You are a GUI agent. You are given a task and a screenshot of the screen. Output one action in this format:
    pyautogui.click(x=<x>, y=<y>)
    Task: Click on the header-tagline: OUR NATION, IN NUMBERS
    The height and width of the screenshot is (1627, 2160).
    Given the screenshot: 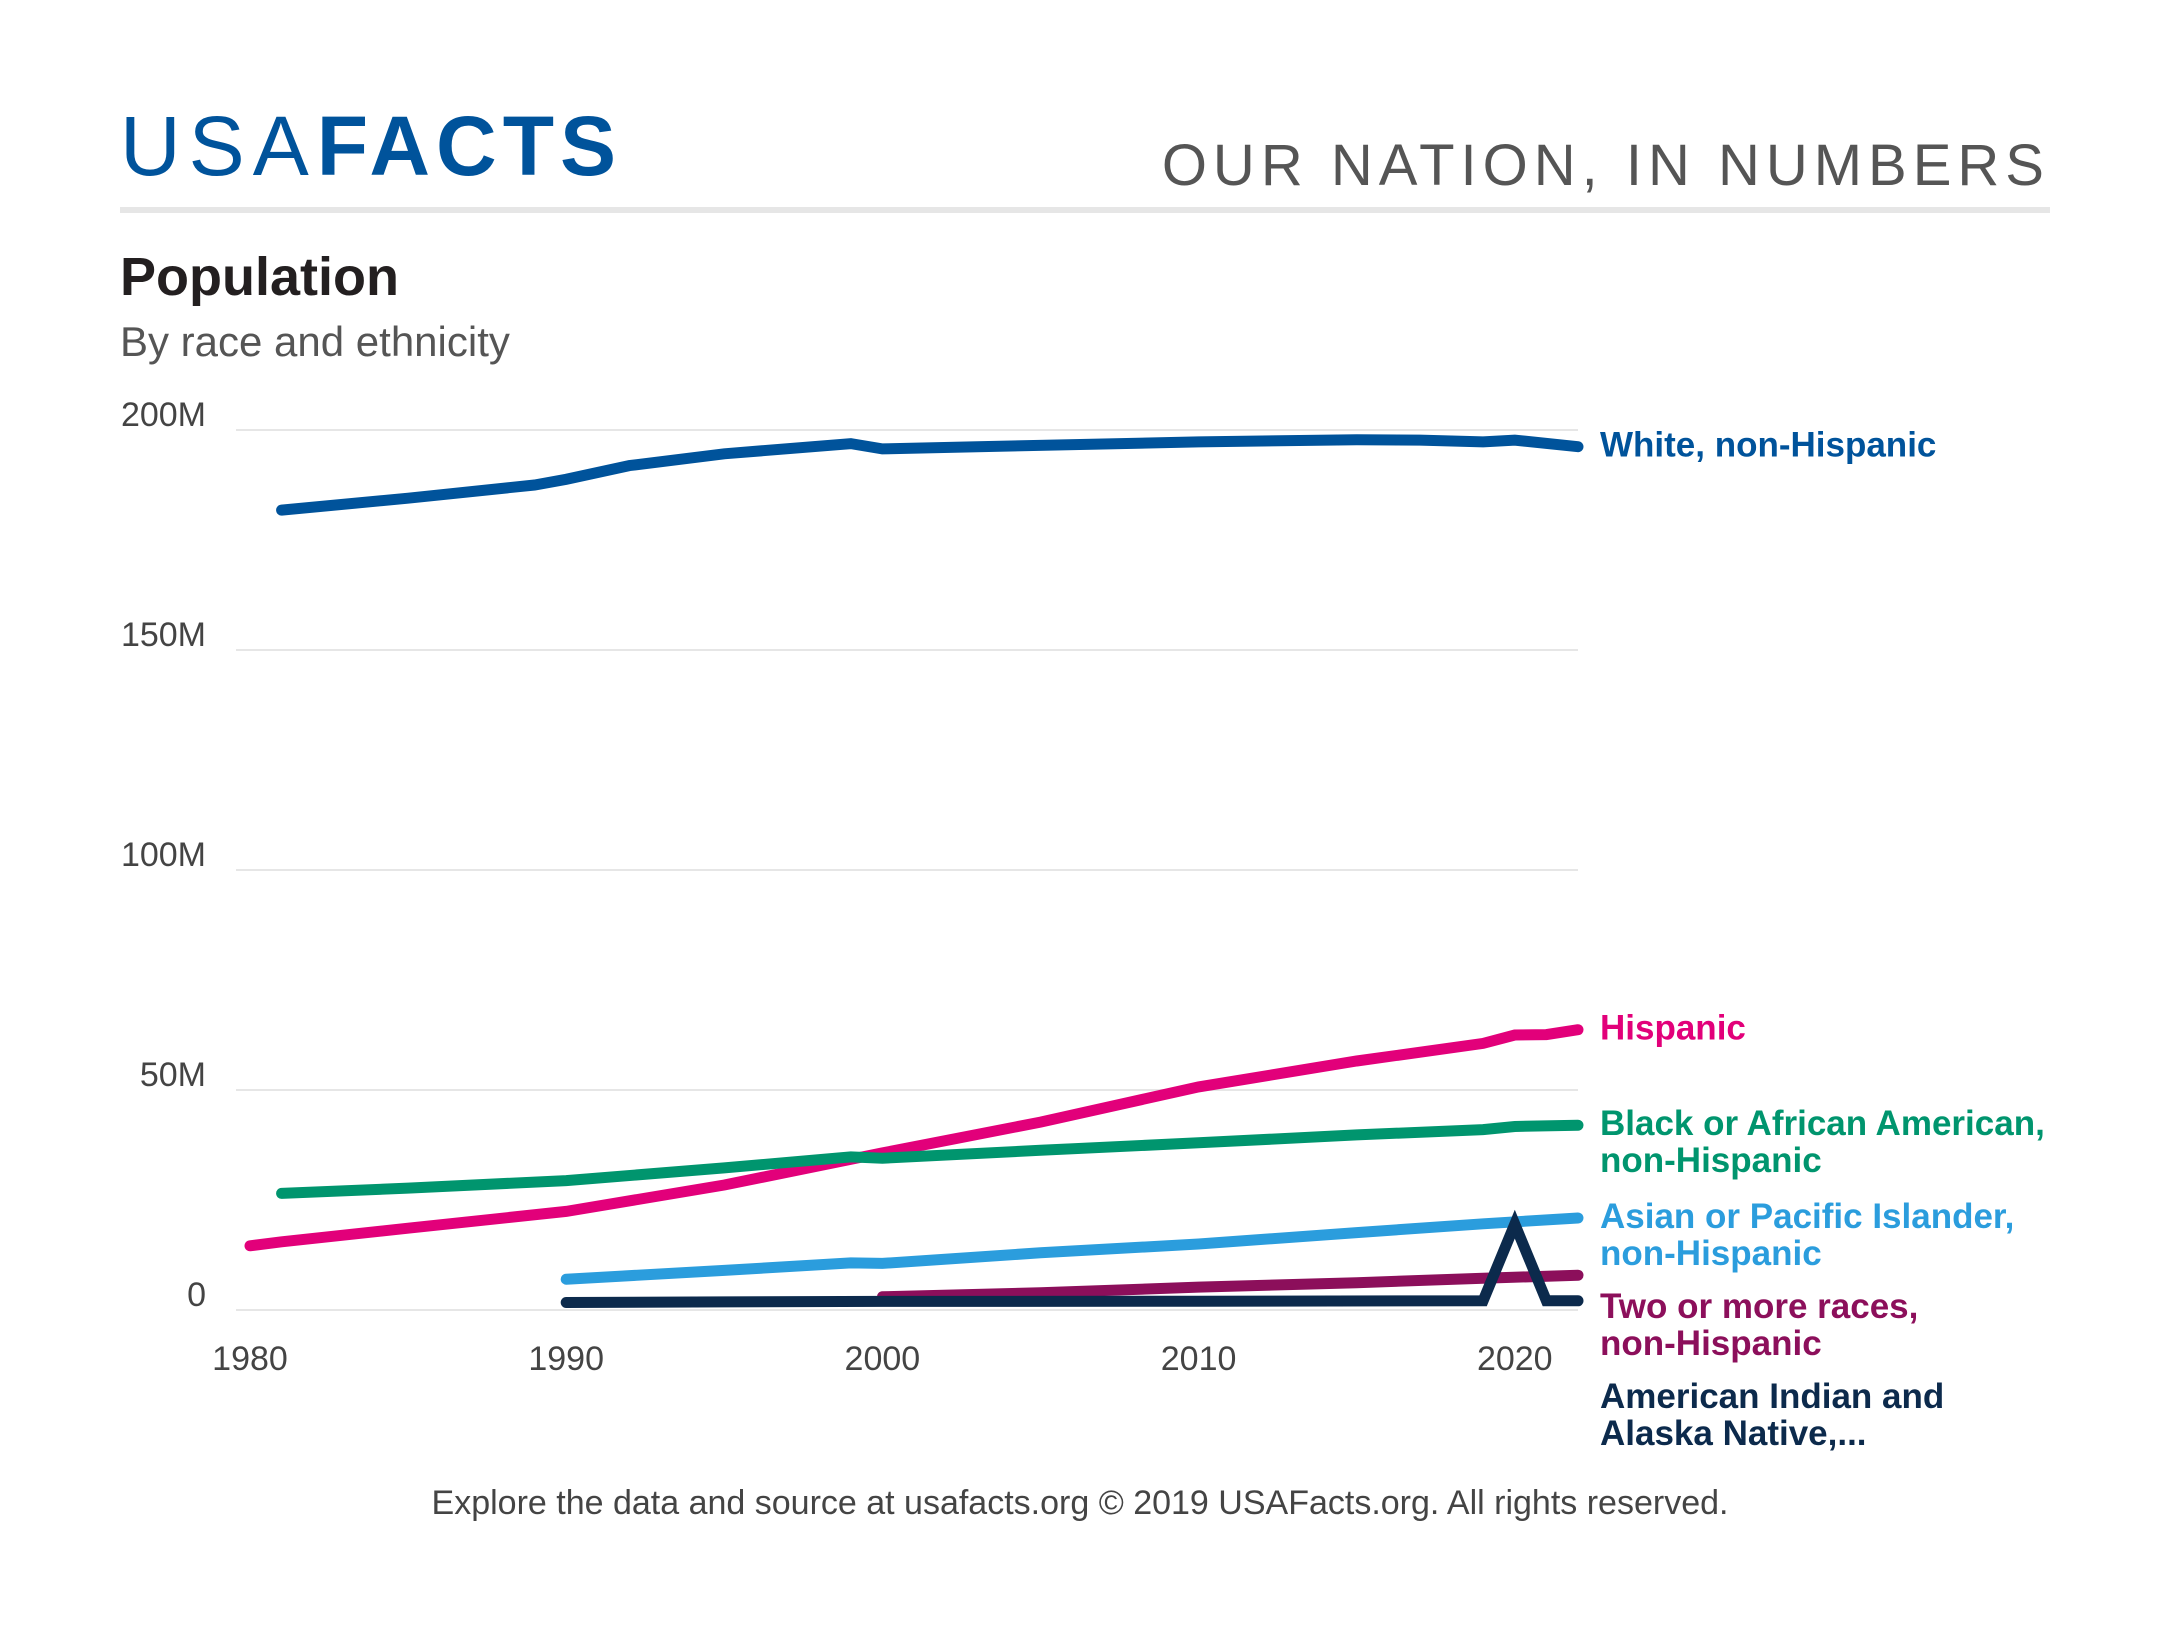 What is the action you would take?
    pyautogui.click(x=1605, y=165)
    